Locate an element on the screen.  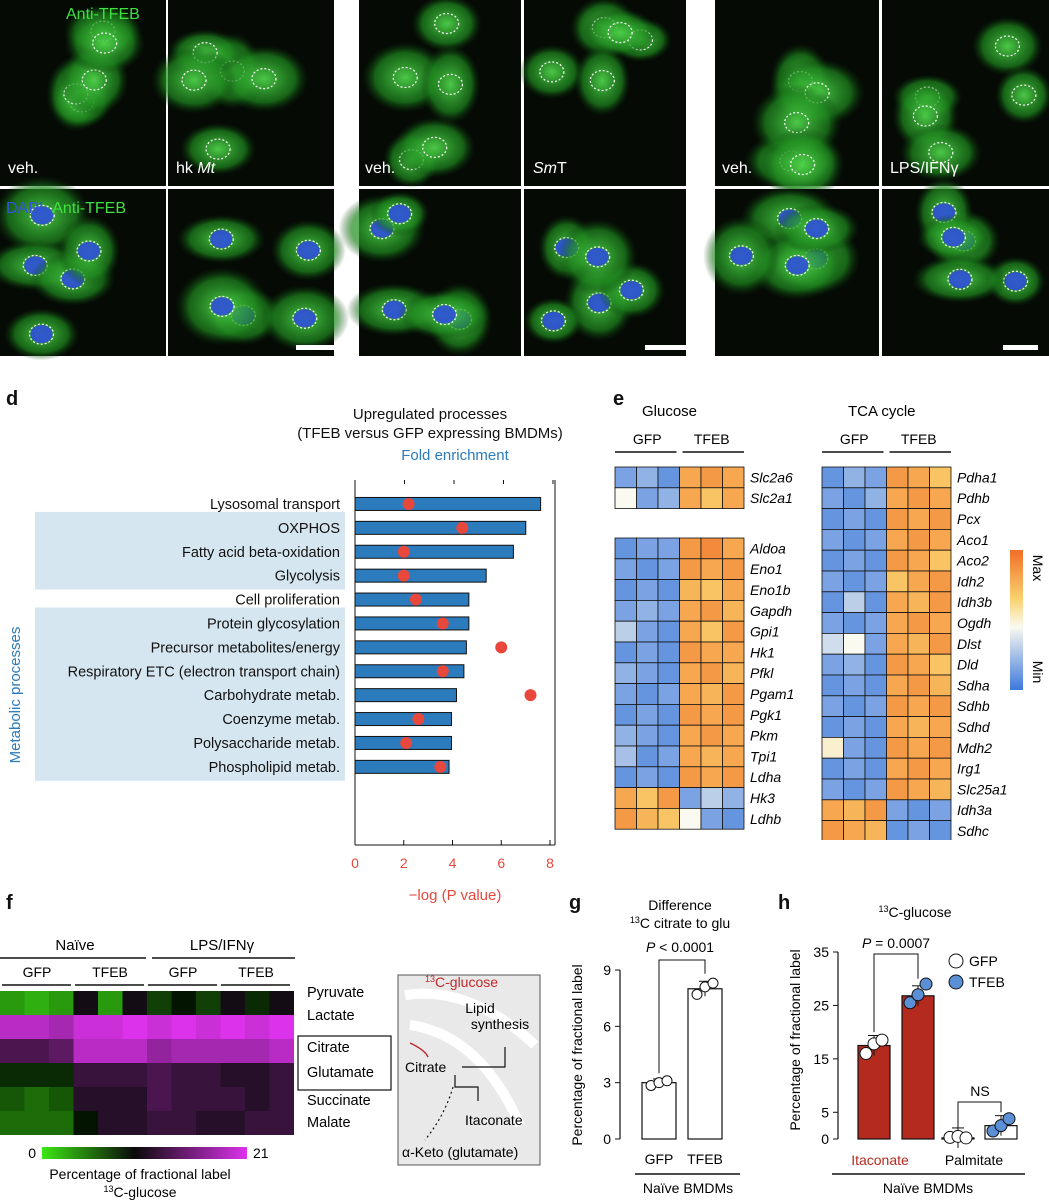
scale-label-2: 13C-glucose is located at coordinates (139, 1192).